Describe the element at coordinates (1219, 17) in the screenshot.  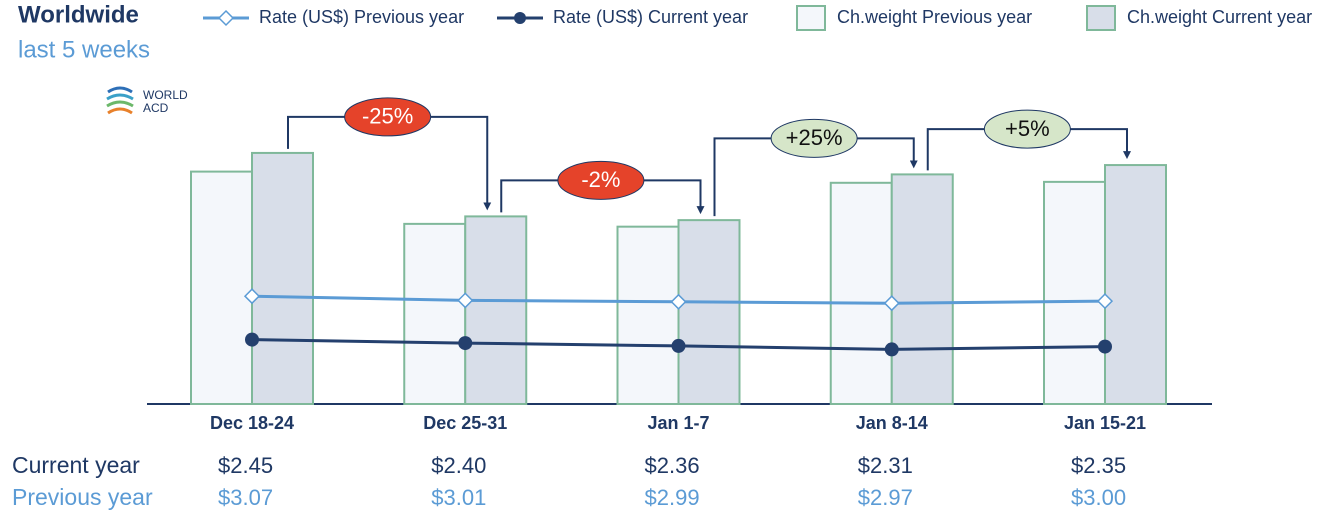
I see `legend-label: Ch.weight Current year` at that location.